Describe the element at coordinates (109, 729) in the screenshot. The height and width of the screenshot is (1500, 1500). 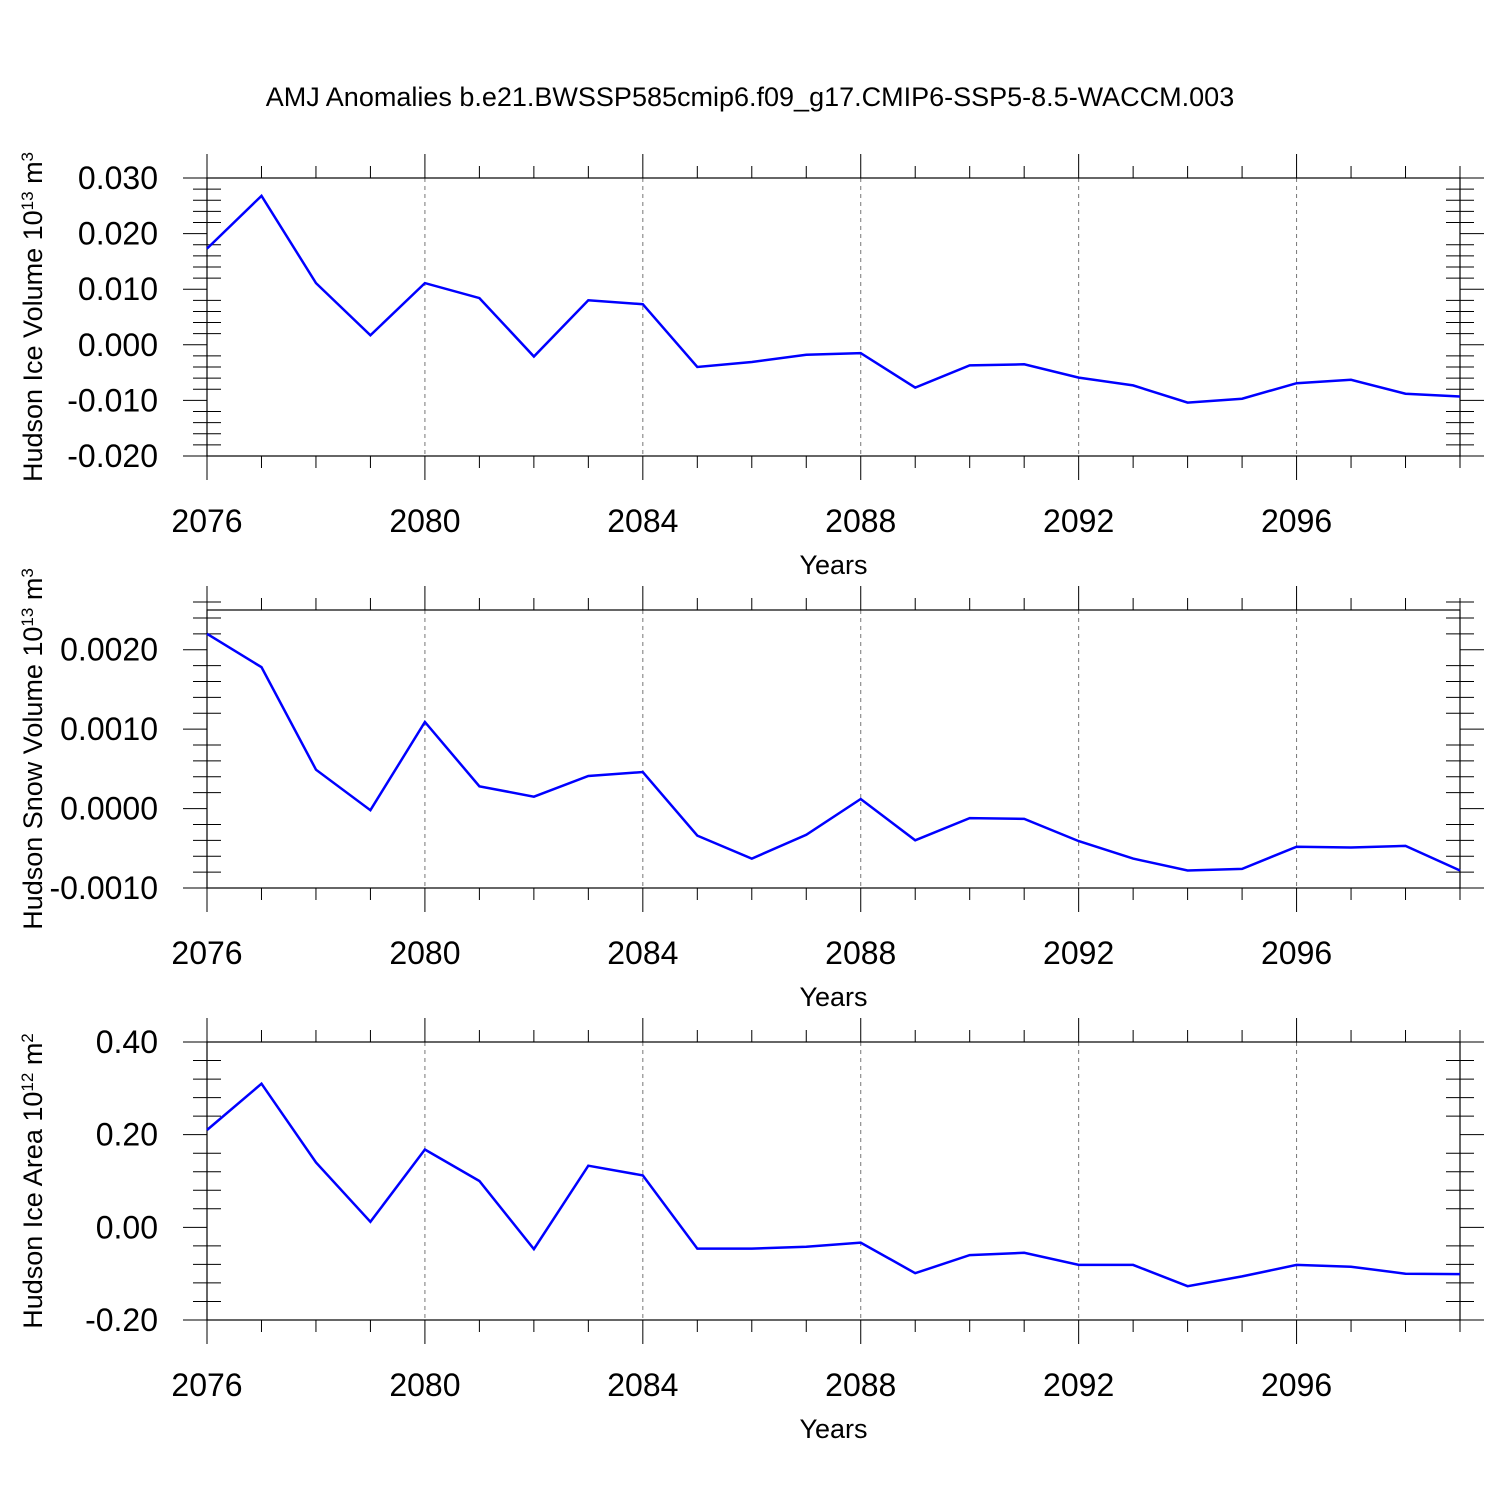
I see `y-tick-label: 0.0010` at that location.